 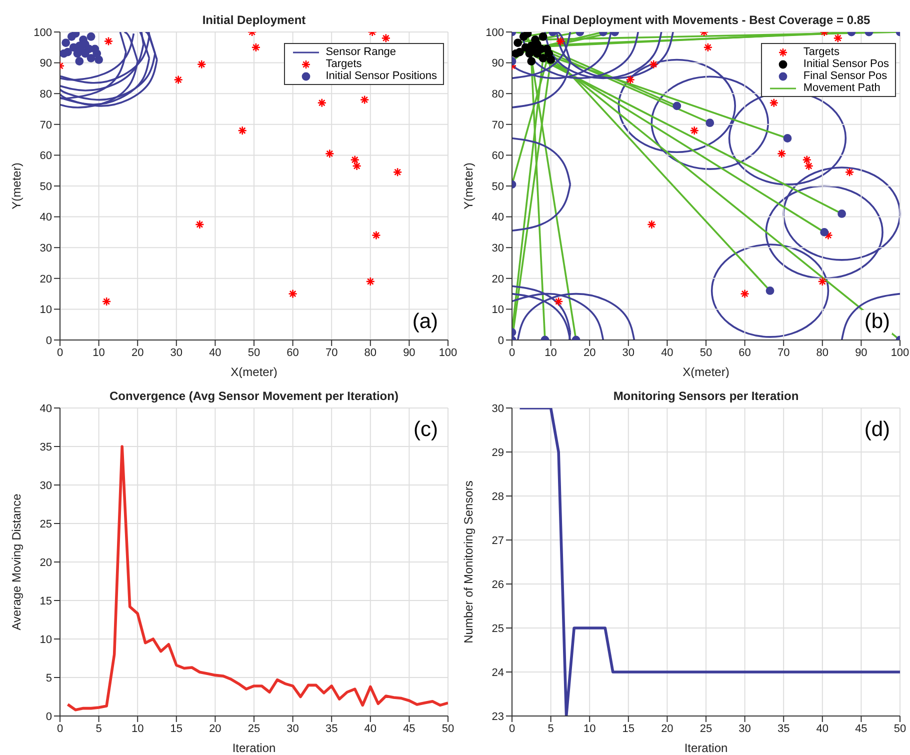 What do you see at coordinates (845, 76) in the screenshot?
I see `legend-label: Final Sensor Pos` at bounding box center [845, 76].